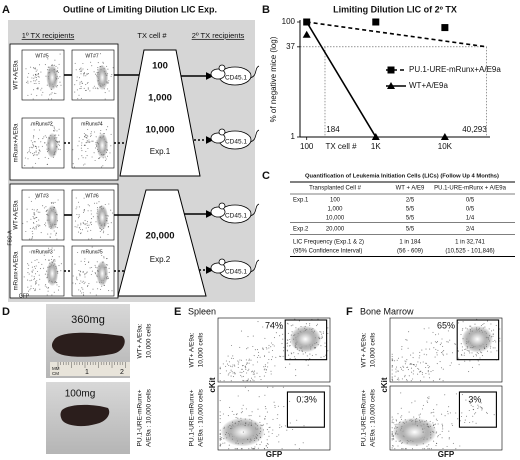 This screenshot has width=520, height=460. Describe the element at coordinates (396, 34) in the screenshot. I see `fit-line` at that location.